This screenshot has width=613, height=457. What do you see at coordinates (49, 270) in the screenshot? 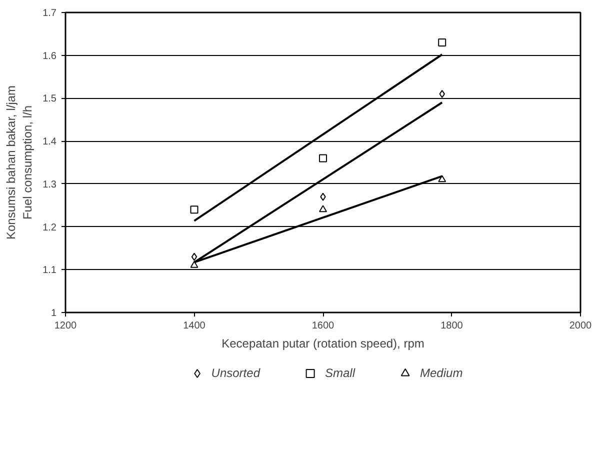
I see `y-tick-label: 1.1` at bounding box center [49, 270].